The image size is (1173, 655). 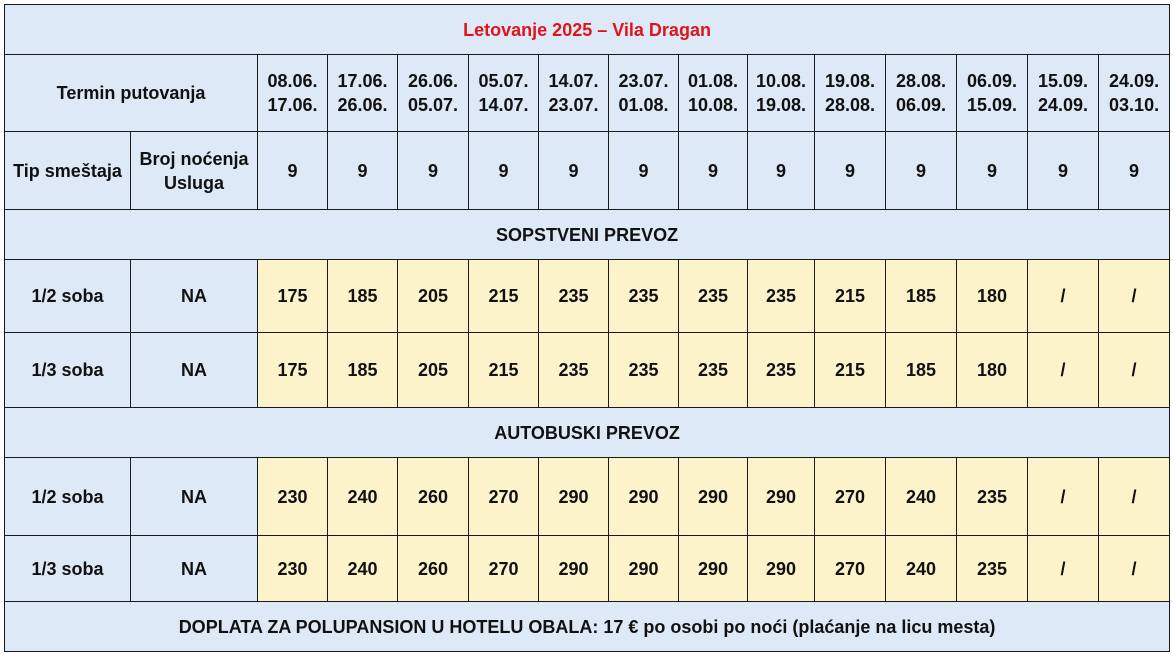 What do you see at coordinates (292, 105) in the screenshot?
I see `term-to: 17.06.` at bounding box center [292, 105].